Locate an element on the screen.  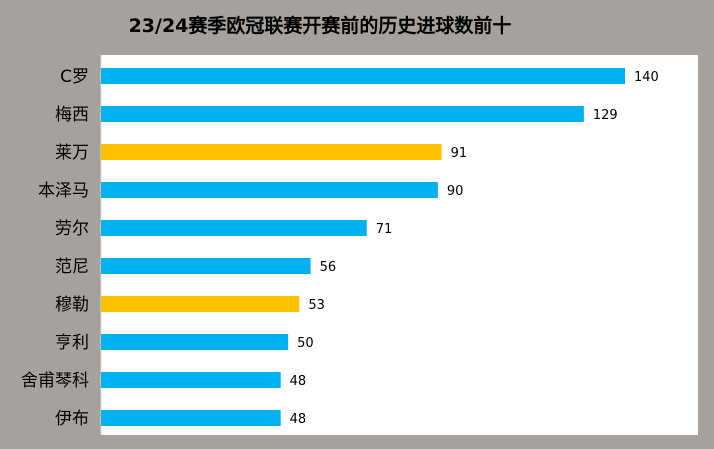
category-label: 舍甫琴科 is located at coordinates (55, 381).